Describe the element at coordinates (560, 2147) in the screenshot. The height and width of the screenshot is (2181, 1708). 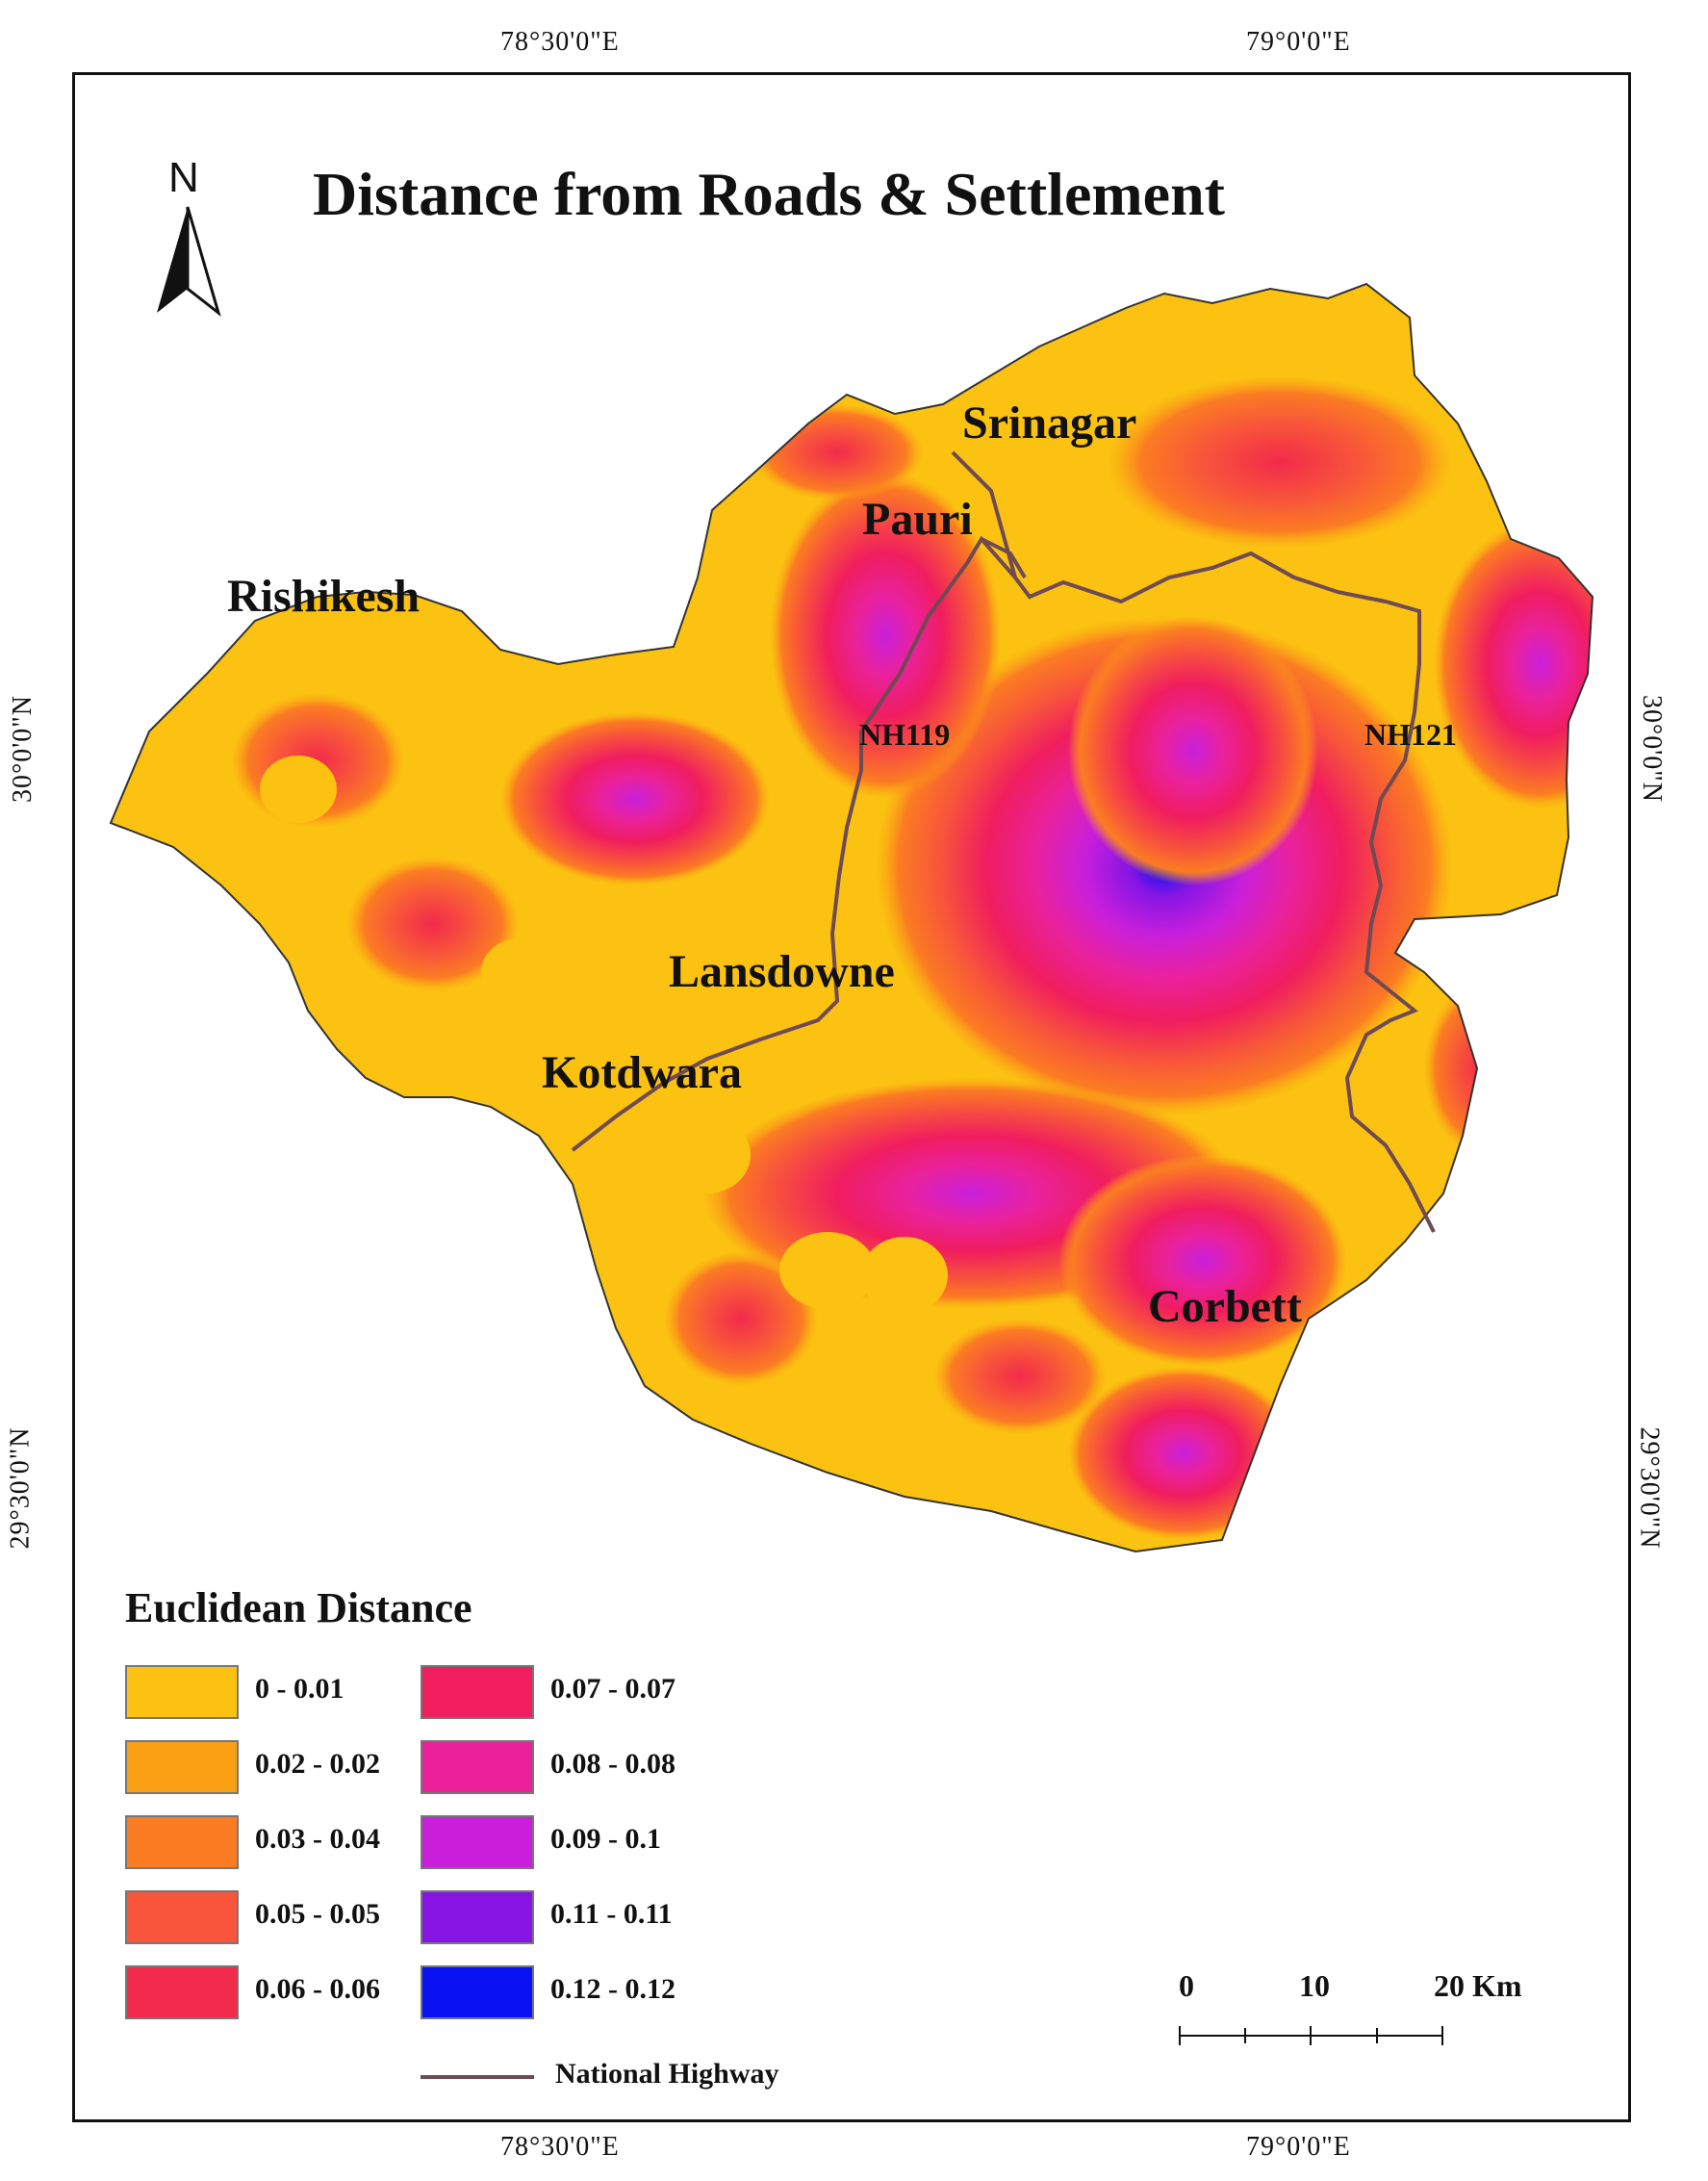
I see `coord-bottom-left: 78°30'0"E` at that location.